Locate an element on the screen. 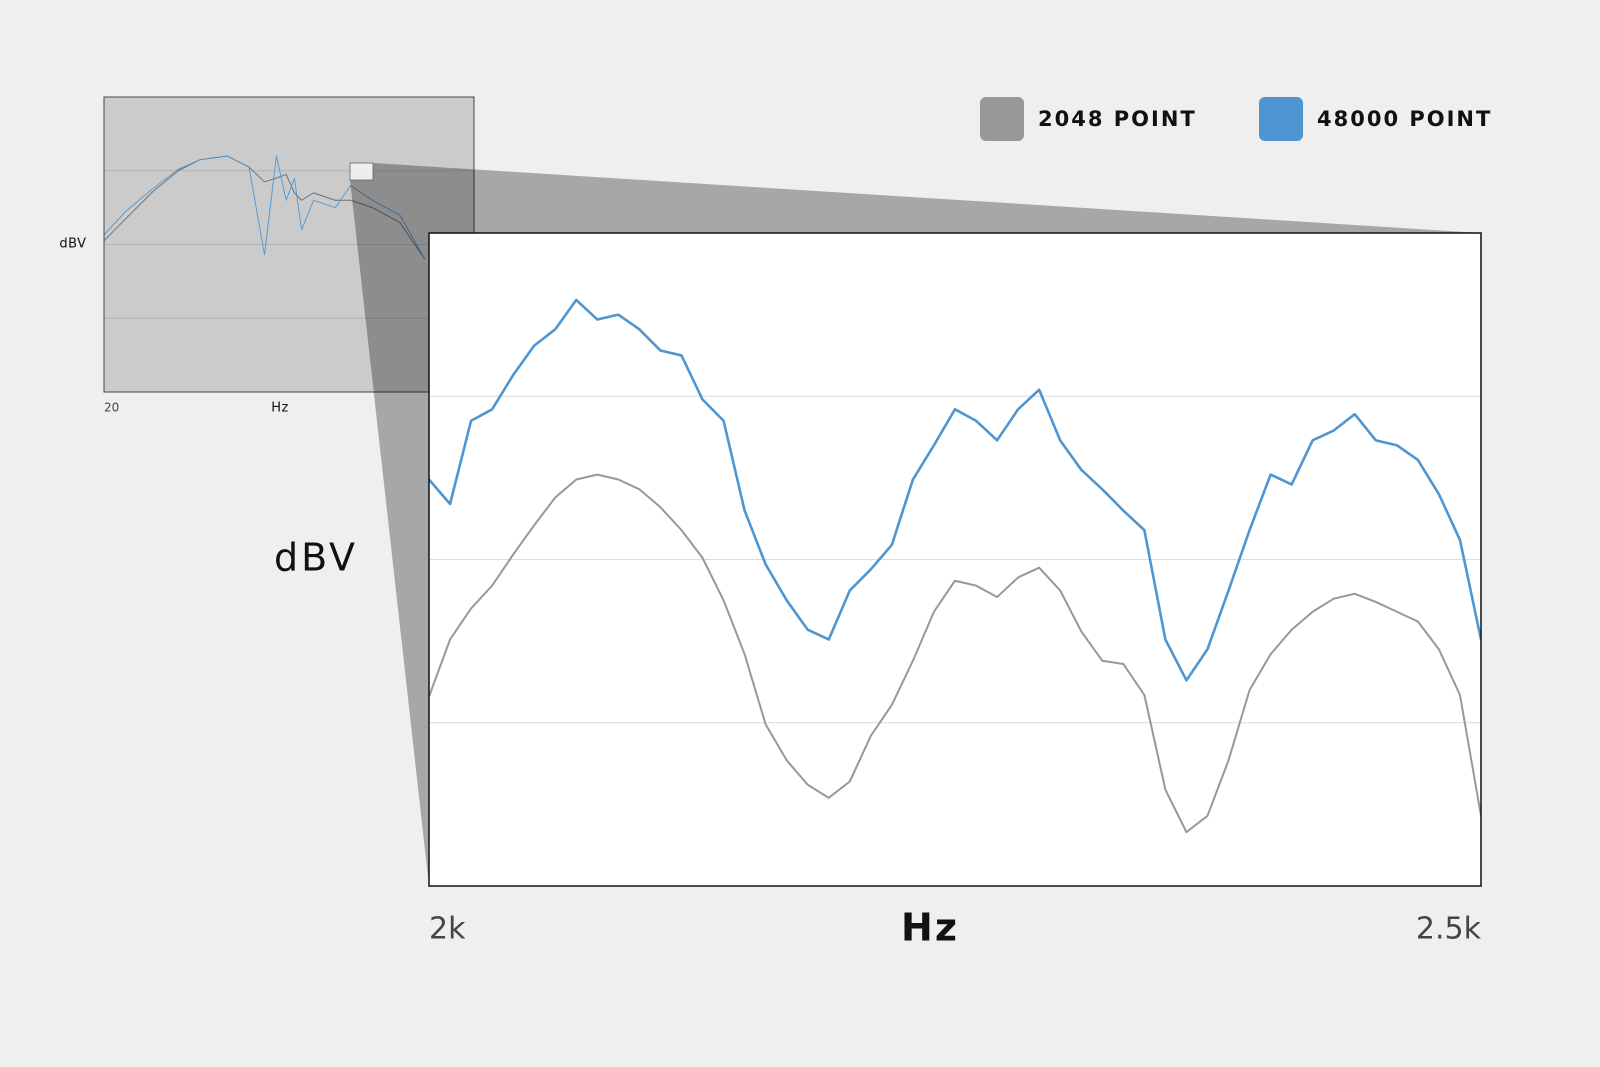  legend-label: 48000 POINT is located at coordinates (1404, 119).